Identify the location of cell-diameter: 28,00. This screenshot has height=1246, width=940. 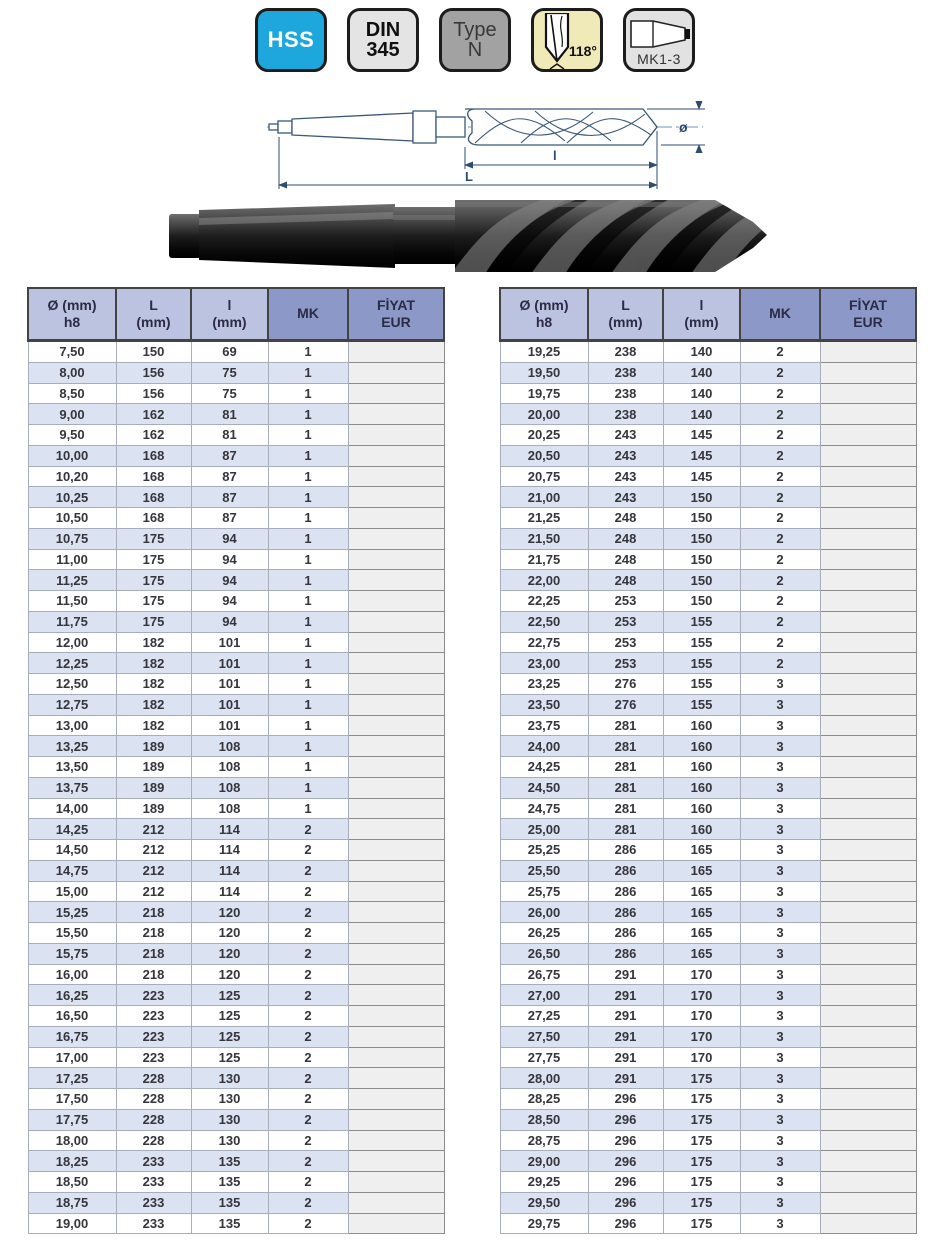
(544, 1078).